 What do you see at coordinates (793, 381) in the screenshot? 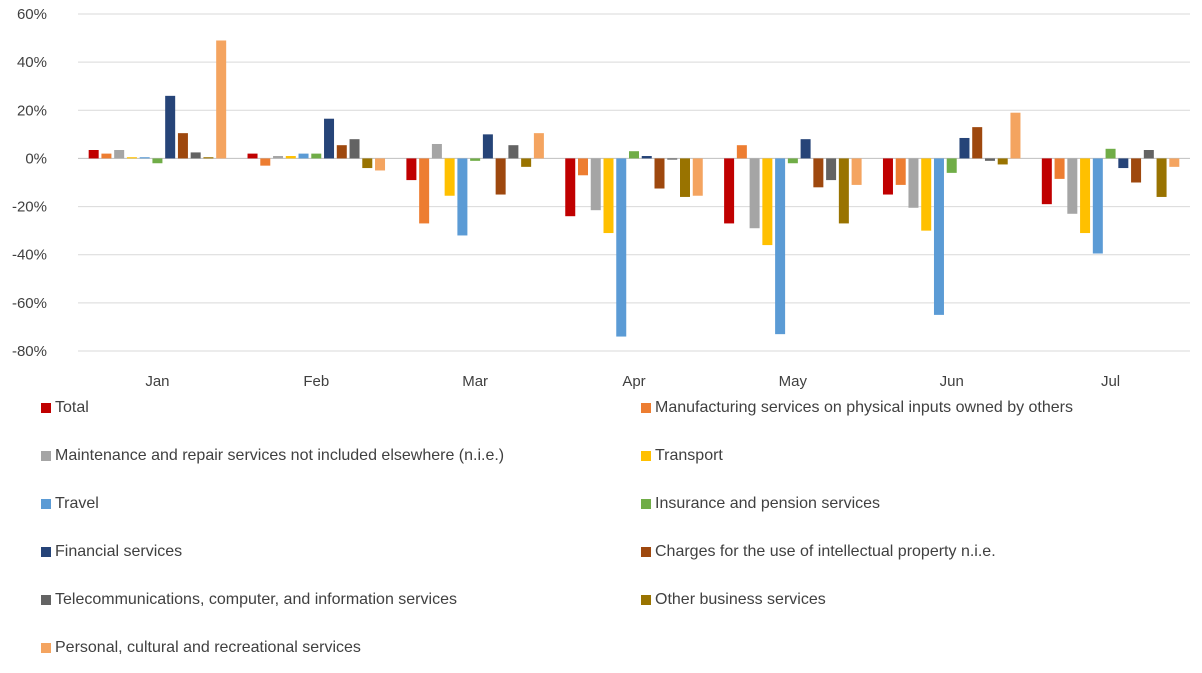
I see `x-category-label: May` at bounding box center [793, 381].